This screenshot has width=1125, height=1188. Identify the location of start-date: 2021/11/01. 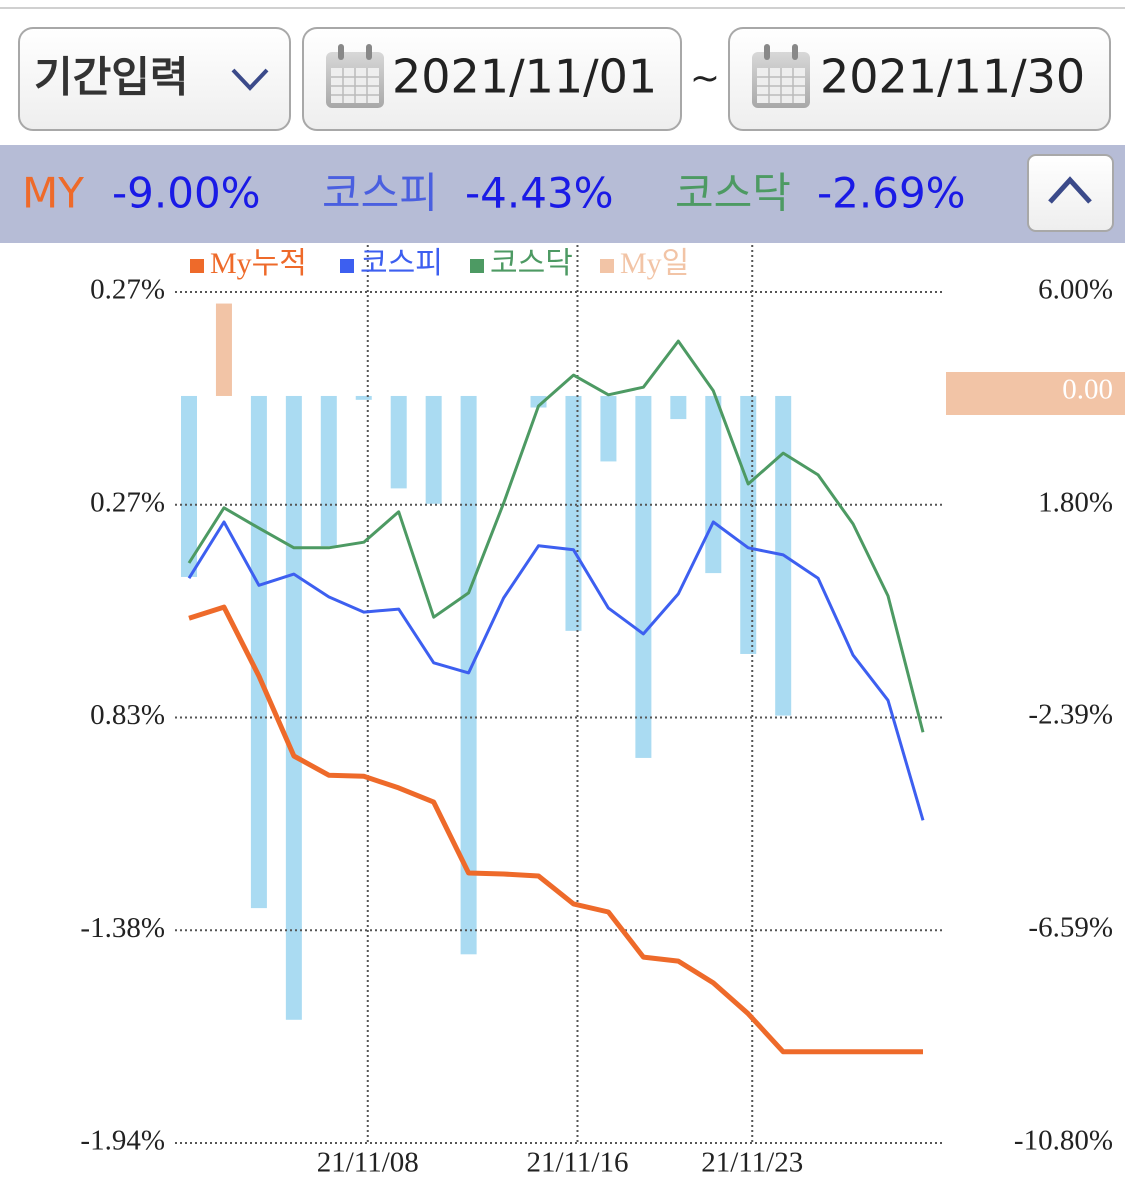
(524, 77).